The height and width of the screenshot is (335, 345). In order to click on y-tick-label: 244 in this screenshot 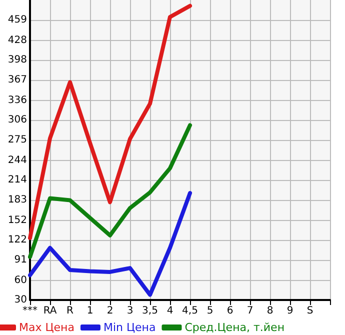, I will do `click(17, 160)`.